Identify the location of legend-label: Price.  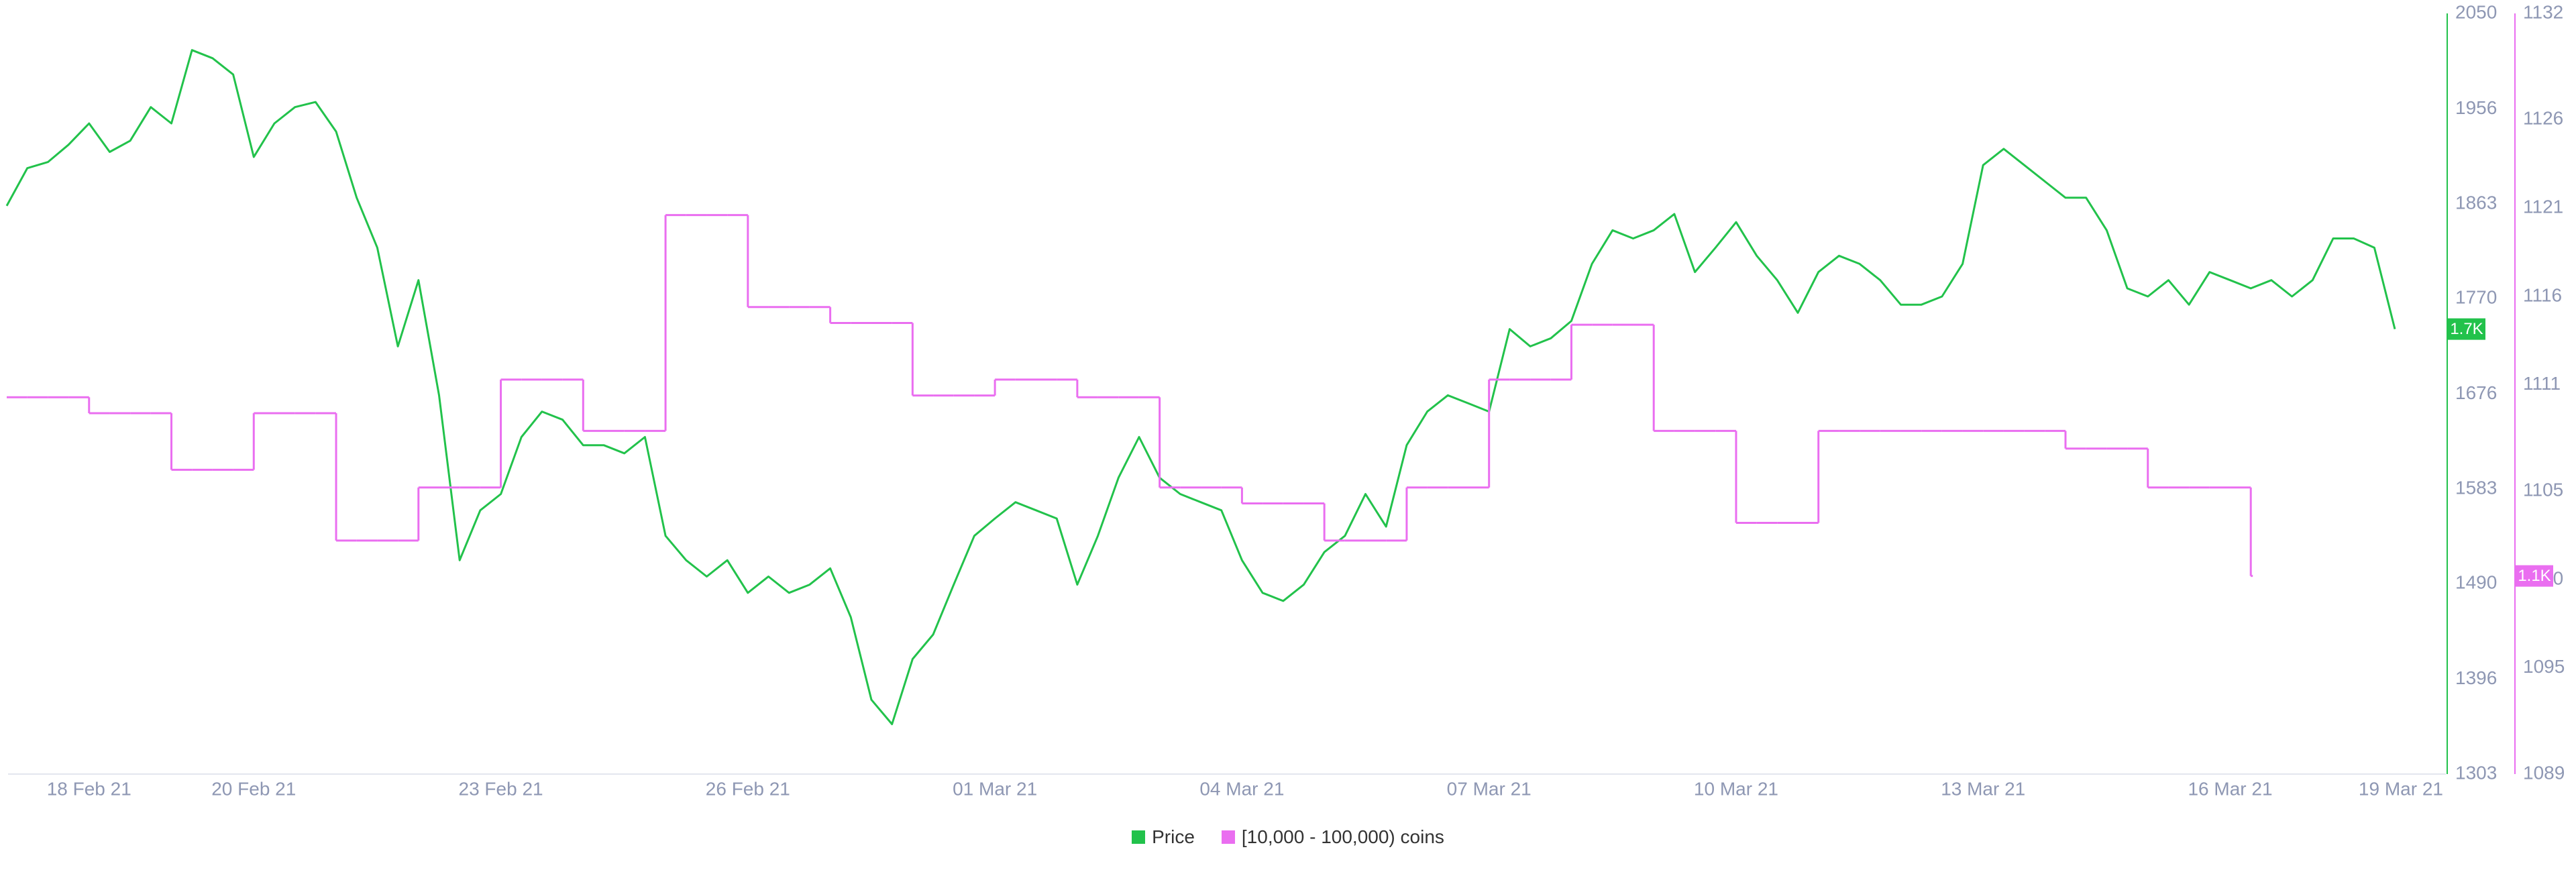
(1173, 836).